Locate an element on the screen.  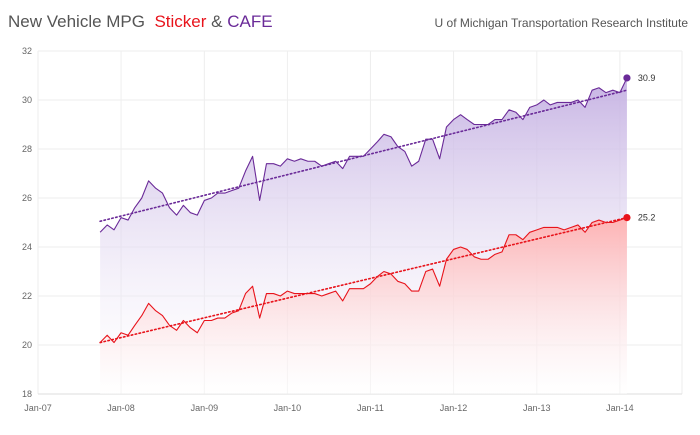
x-tick-label: Jan-10 is located at coordinates (288, 408).